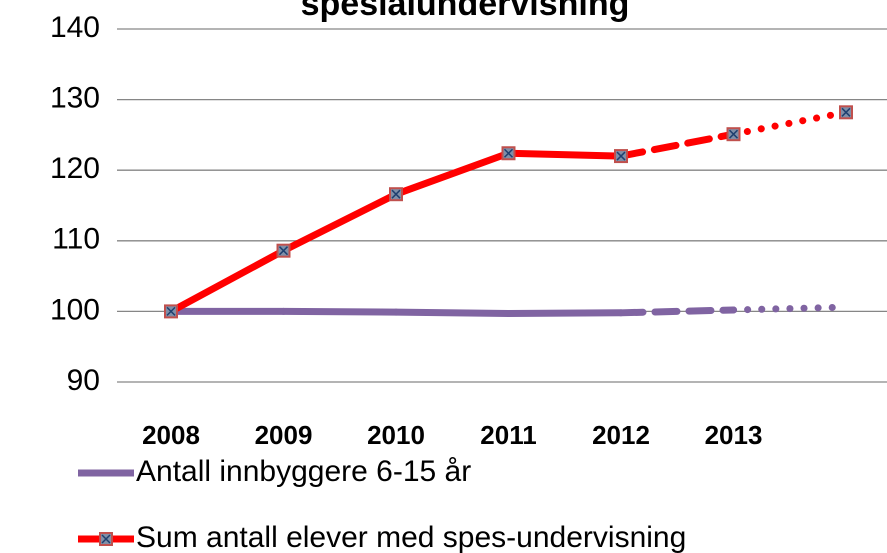 The image size is (887, 553). What do you see at coordinates (284, 435) in the screenshot?
I see `x-tick-label: 2009` at bounding box center [284, 435].